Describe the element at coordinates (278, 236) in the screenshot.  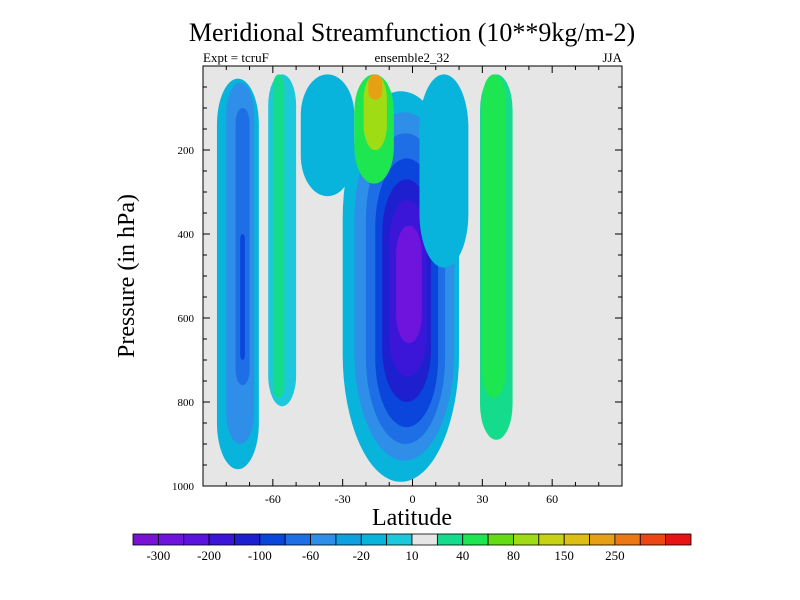
I see `southern-positive-cell-inner` at that location.